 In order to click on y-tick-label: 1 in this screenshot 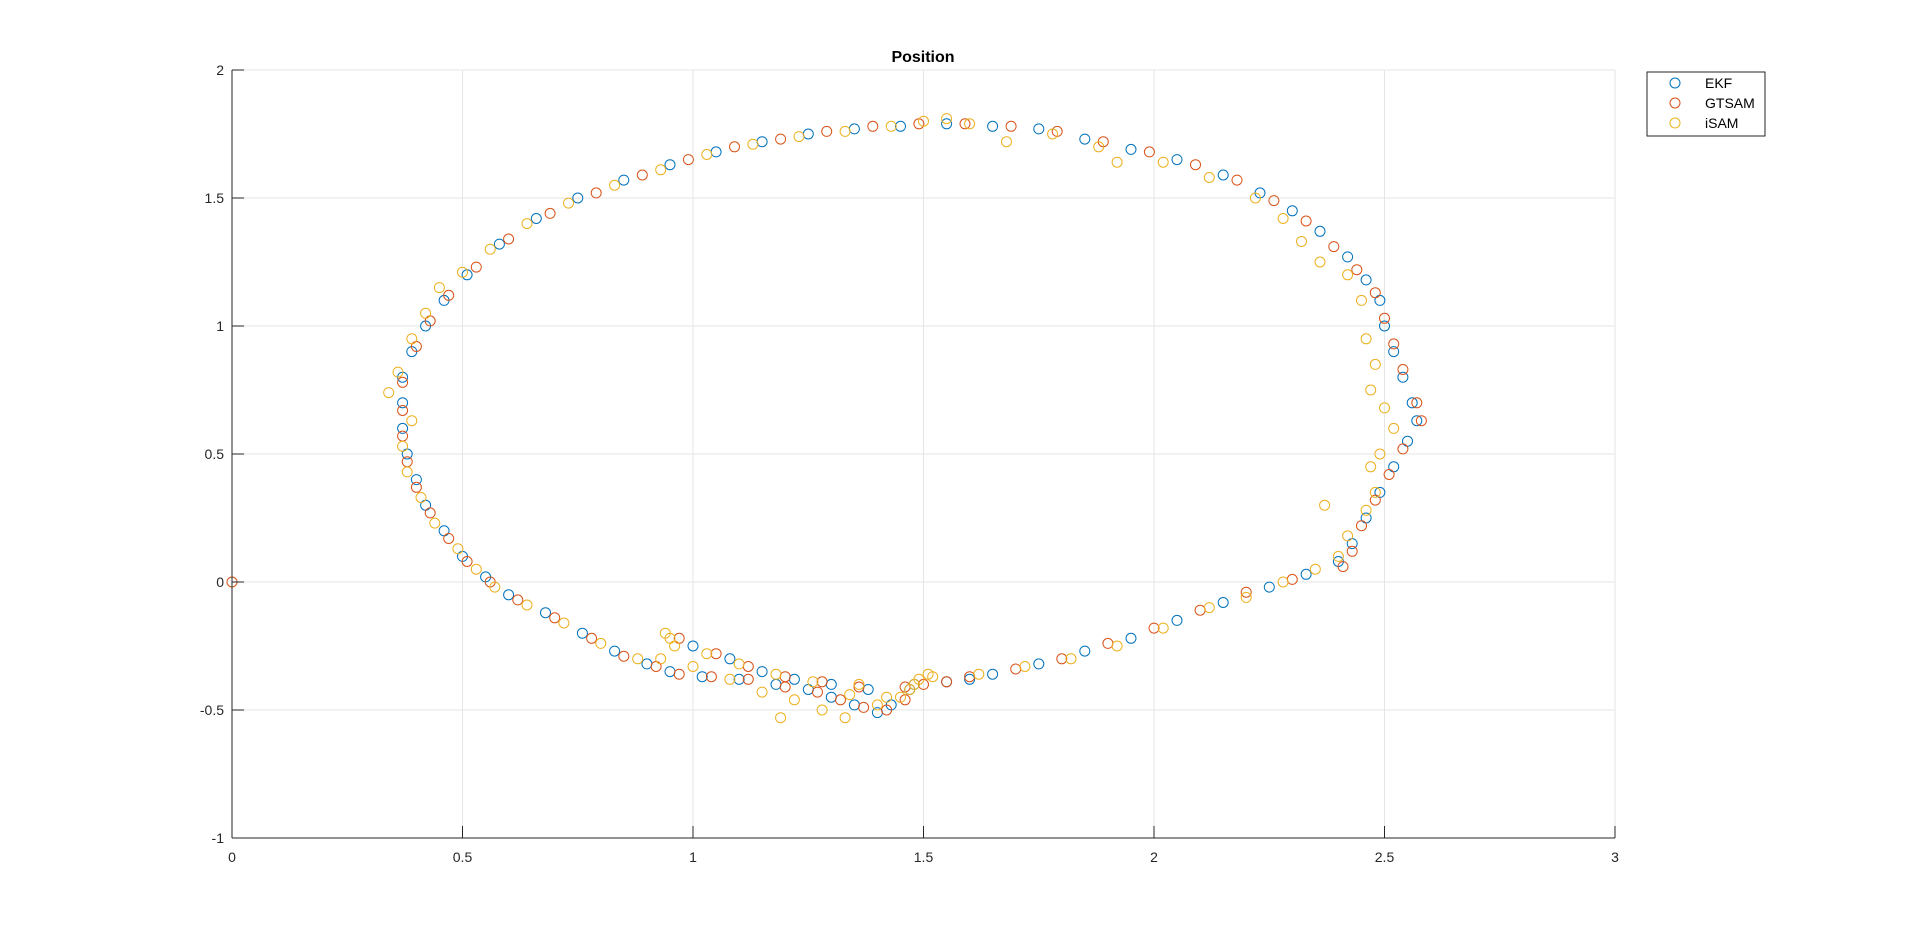, I will do `click(220, 326)`.